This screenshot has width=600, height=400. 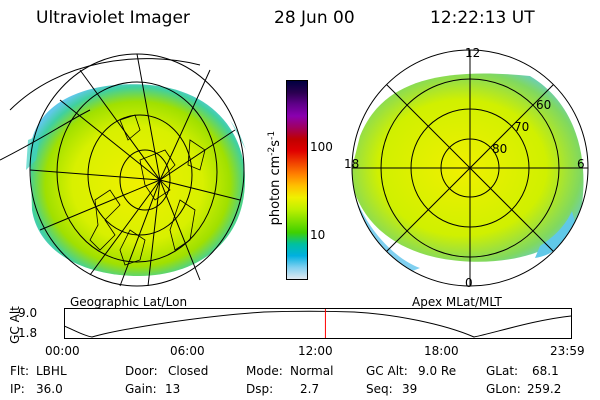 I want to click on glat-value: 68.1, so click(x=545, y=371).